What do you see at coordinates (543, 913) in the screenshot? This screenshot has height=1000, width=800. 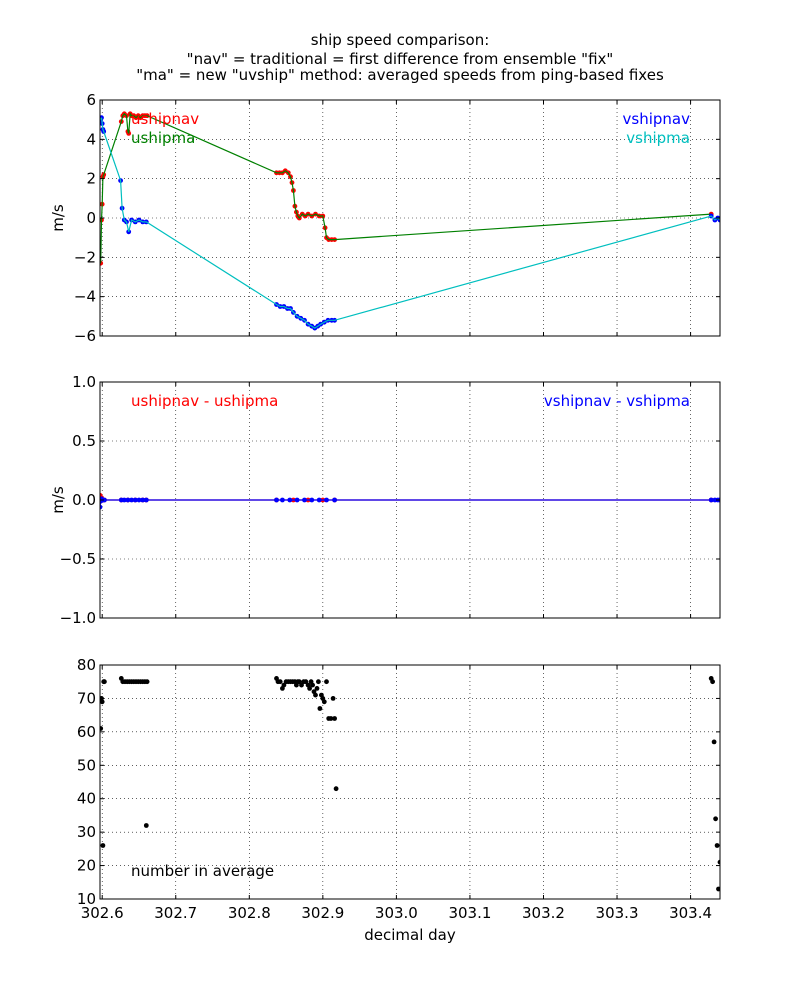 I see `x-tick-label: 303.2` at bounding box center [543, 913].